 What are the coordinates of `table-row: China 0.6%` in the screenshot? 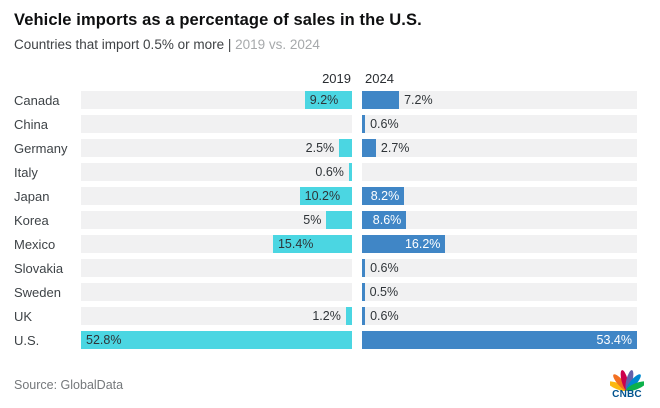 It's located at (337, 124).